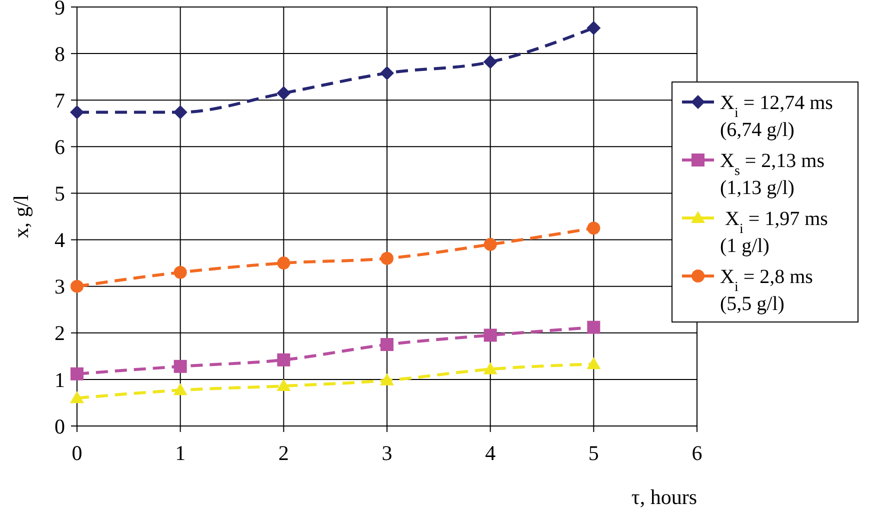 Image resolution: width=881 pixels, height=517 pixels. What do you see at coordinates (283, 453) in the screenshot?
I see `x-tick-label: 2` at bounding box center [283, 453].